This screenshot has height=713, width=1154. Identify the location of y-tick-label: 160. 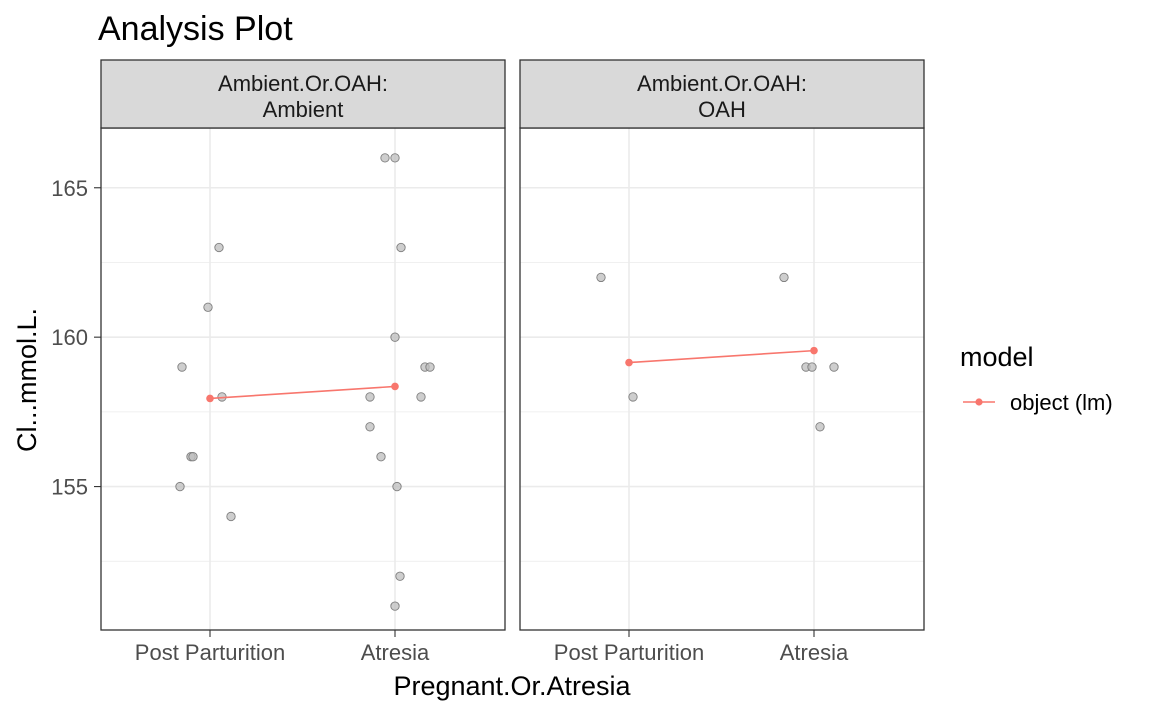
(69, 337).